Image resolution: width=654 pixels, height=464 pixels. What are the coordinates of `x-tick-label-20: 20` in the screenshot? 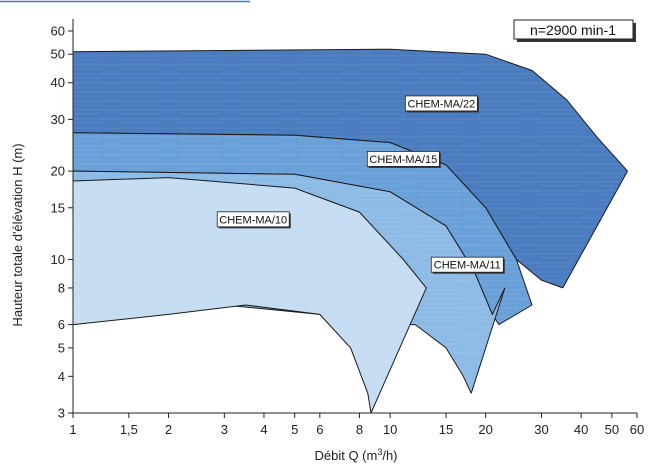 It's located at (485, 429).